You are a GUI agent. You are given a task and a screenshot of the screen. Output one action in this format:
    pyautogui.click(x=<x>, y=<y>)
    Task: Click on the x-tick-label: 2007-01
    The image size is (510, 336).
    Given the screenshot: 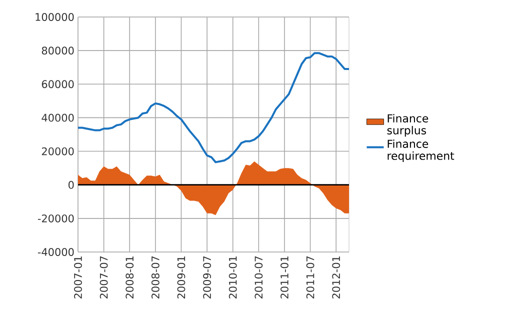 What is the action you would take?
    pyautogui.click(x=78, y=277)
    